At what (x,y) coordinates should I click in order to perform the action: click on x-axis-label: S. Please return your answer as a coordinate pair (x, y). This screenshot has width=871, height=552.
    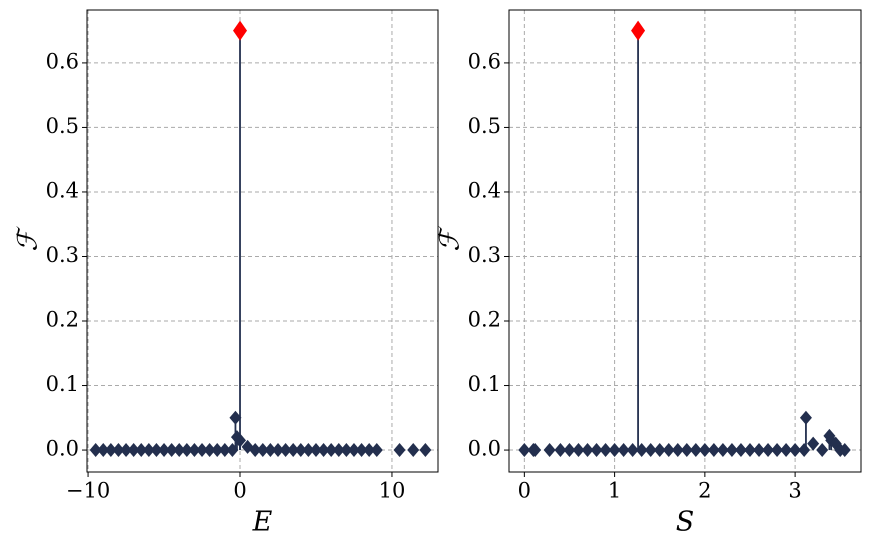
    Looking at the image, I should click on (685, 522).